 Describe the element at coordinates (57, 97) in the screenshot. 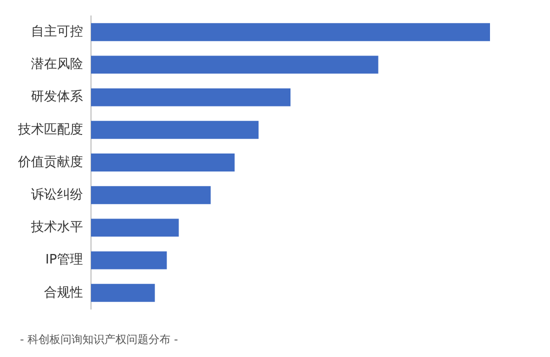

I see `y-tick-label: 研发体系` at that location.